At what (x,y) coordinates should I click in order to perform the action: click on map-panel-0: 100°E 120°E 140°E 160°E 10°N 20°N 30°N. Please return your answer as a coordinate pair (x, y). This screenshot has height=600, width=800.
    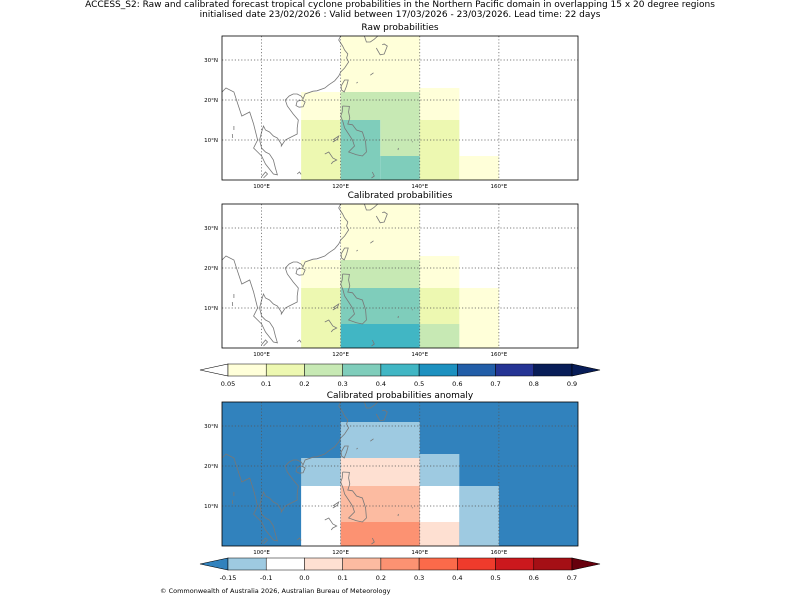
    Looking at the image, I should click on (391, 112).